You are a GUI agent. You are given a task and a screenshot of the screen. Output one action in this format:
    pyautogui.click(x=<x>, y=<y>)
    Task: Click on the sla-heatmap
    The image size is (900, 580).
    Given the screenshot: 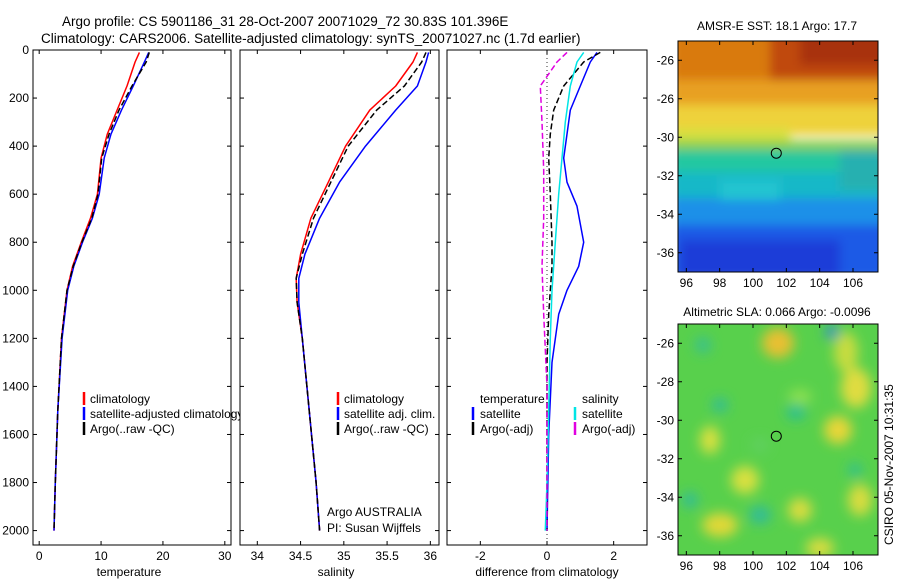 What is the action you would take?
    pyautogui.click(x=778, y=439)
    